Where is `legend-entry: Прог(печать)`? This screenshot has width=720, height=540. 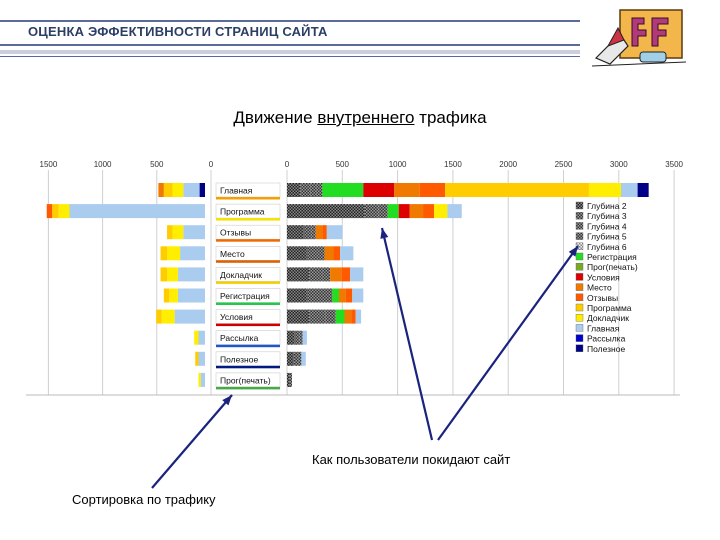
legend-entry: Прог(печать) is located at coordinates (612, 267).